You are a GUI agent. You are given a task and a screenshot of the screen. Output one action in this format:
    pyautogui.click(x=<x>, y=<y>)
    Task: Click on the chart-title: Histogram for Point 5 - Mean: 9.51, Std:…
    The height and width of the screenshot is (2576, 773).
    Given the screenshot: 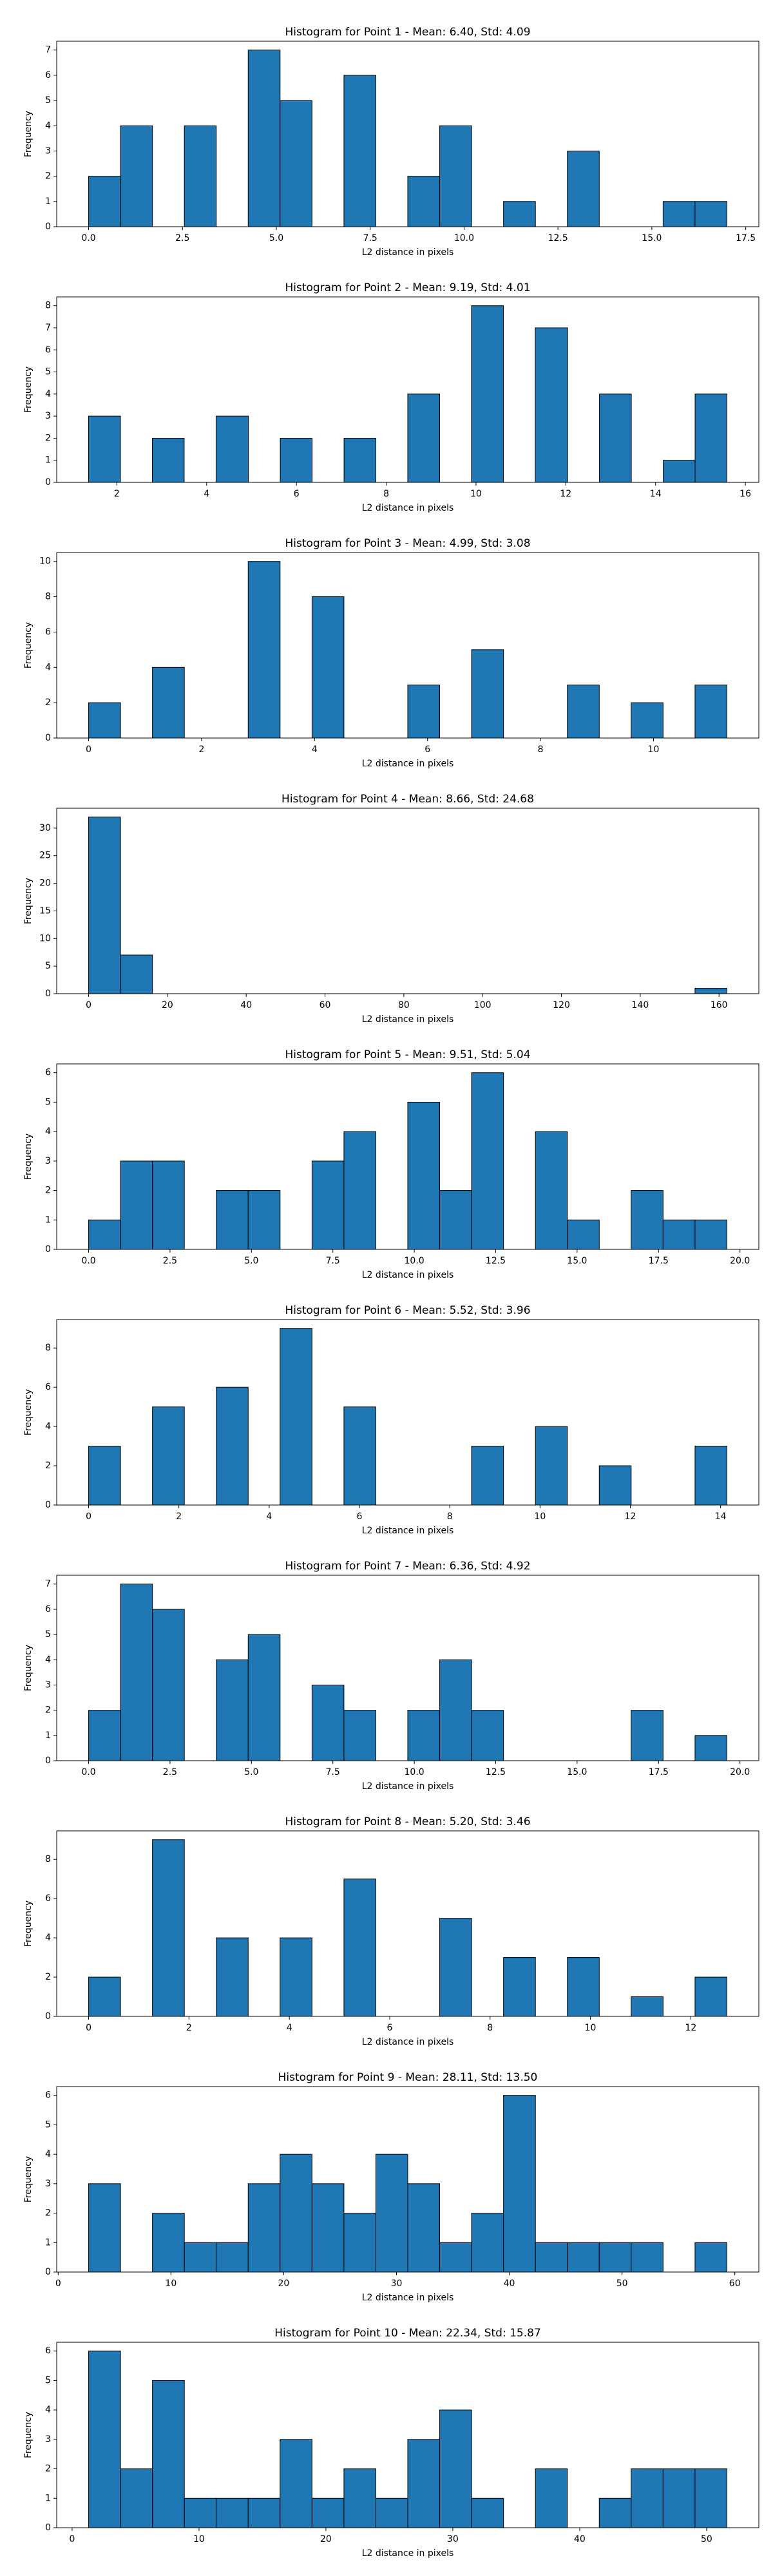 What is the action you would take?
    pyautogui.click(x=407, y=1054)
    